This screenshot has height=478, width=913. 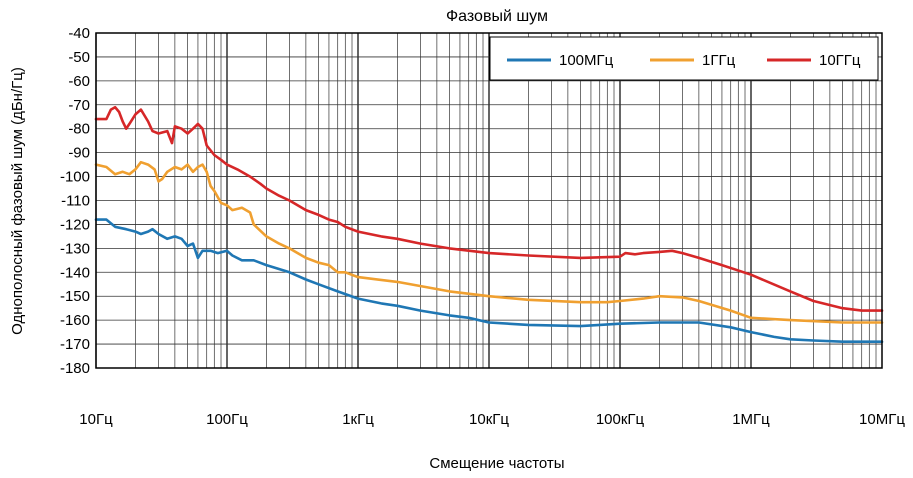 What do you see at coordinates (79, 153) in the screenshot?
I see `y-tick-label: -90` at bounding box center [79, 153].